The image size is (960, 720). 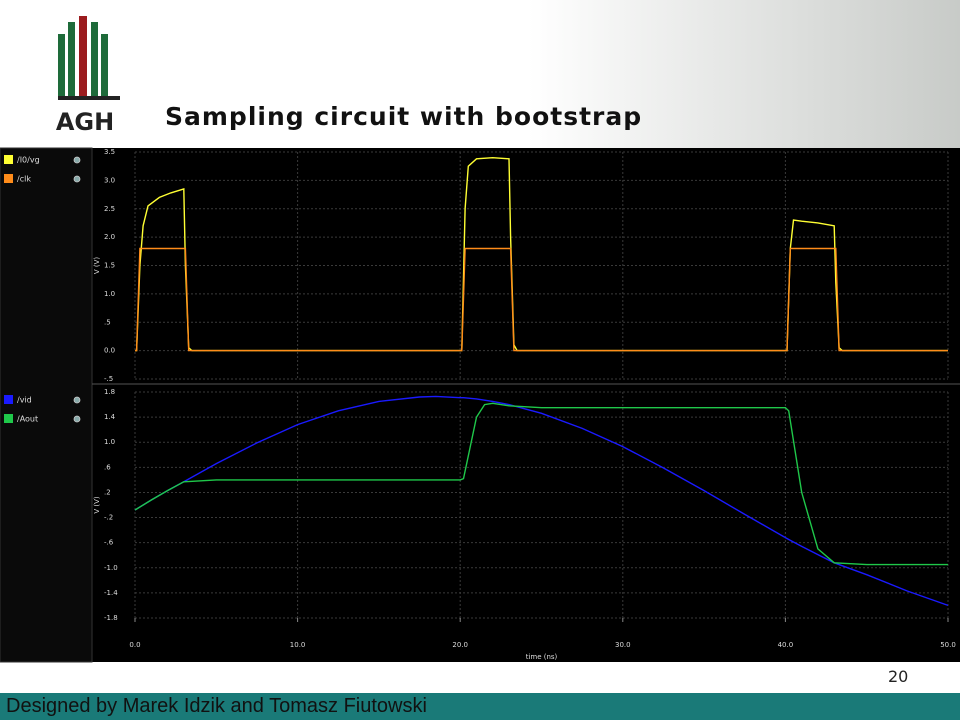 I want to click on x-tick-label: 40.0, so click(x=786, y=645).